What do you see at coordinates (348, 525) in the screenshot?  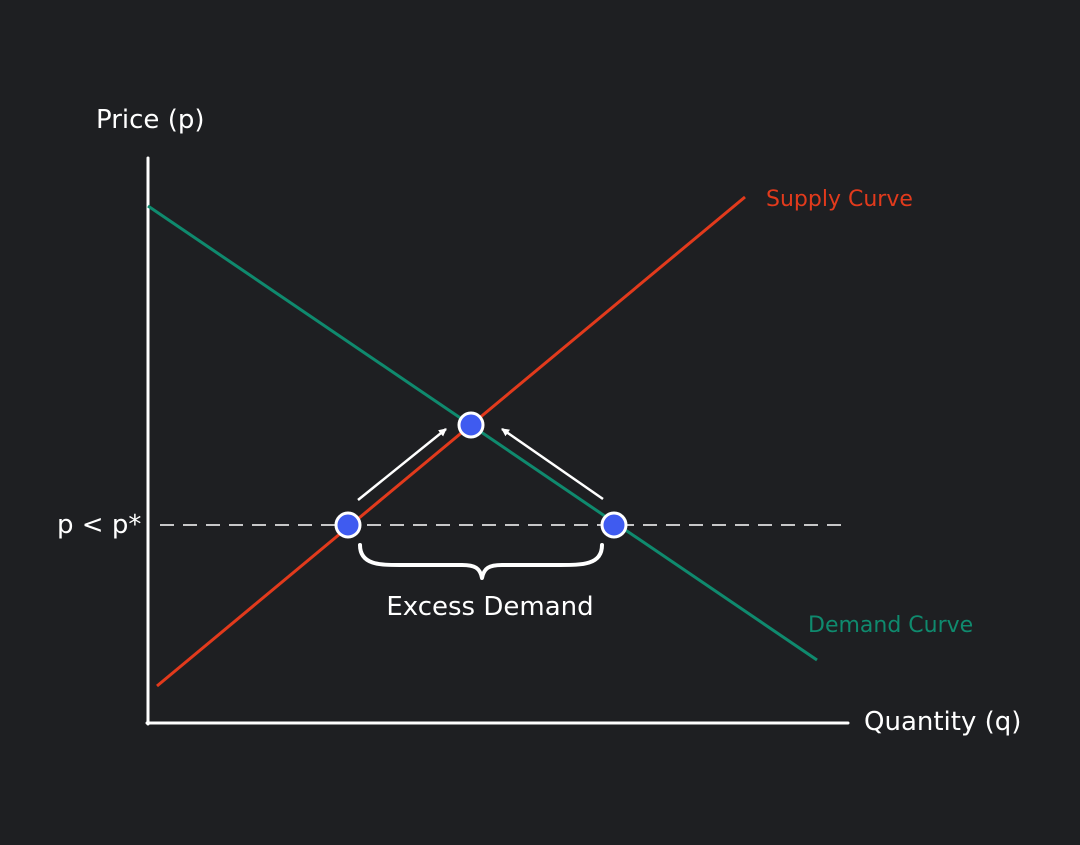 I see `quantity-supplied-point` at bounding box center [348, 525].